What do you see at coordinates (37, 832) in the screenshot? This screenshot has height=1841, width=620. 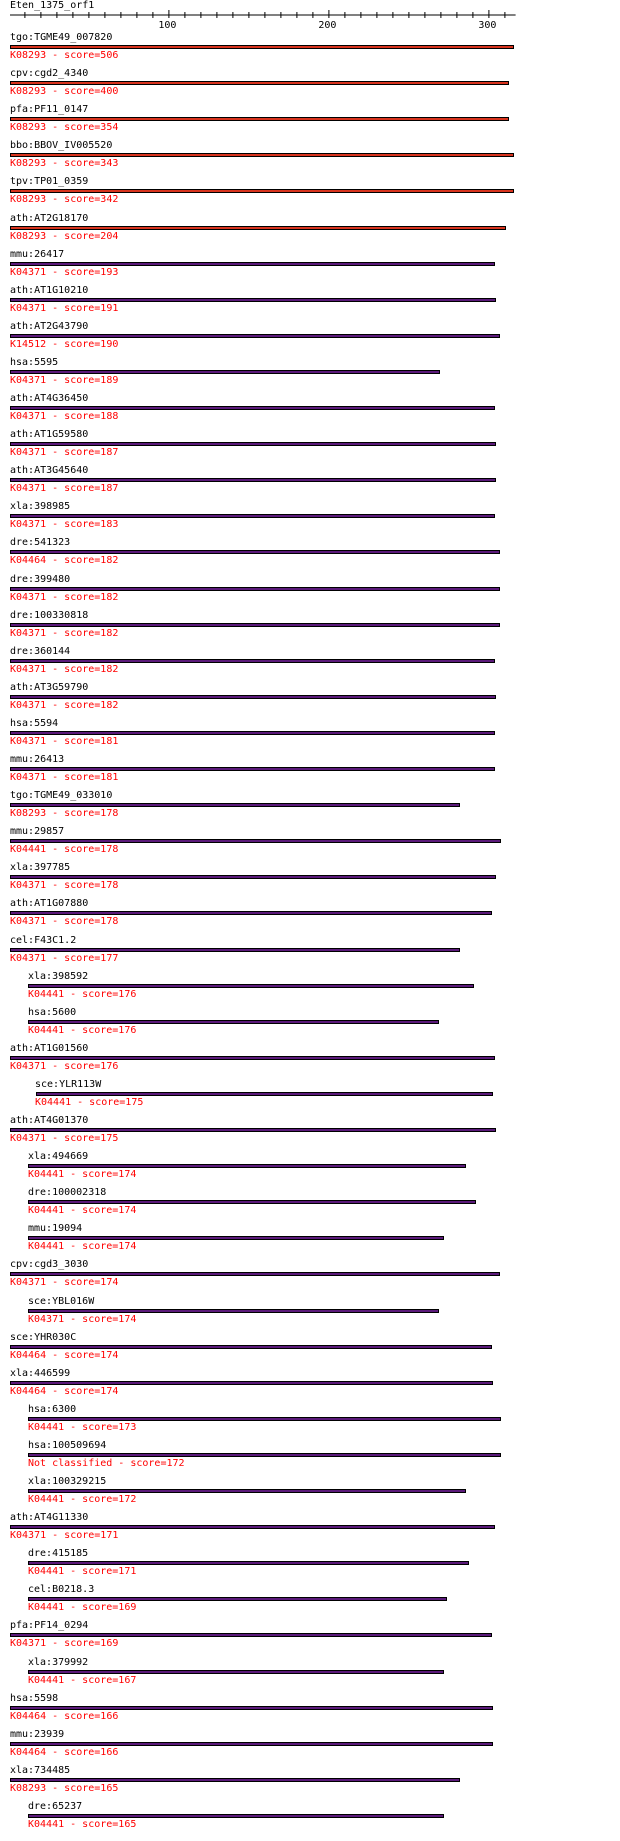 I see `hit-label: mmu:29857` at bounding box center [37, 832].